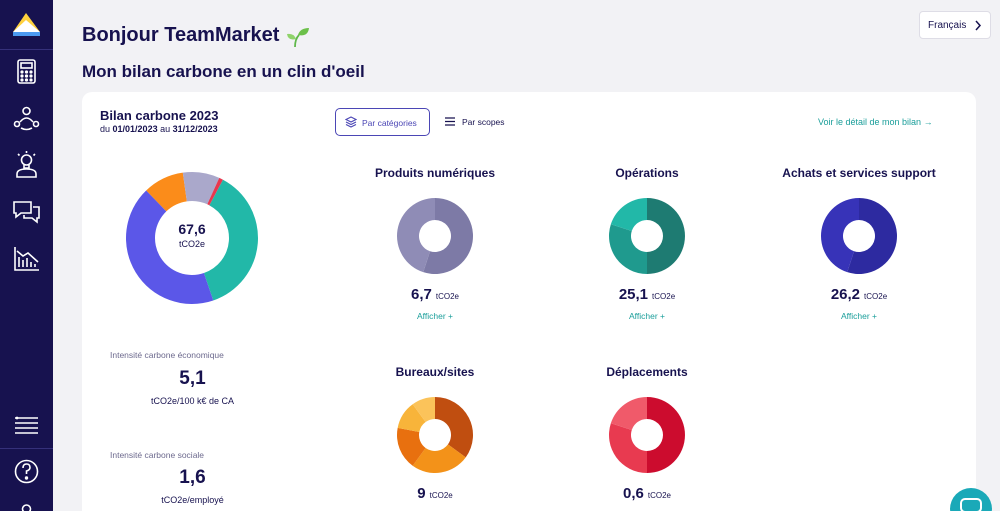 The height and width of the screenshot is (511, 1000). I want to click on help-icon, so click(26, 471).